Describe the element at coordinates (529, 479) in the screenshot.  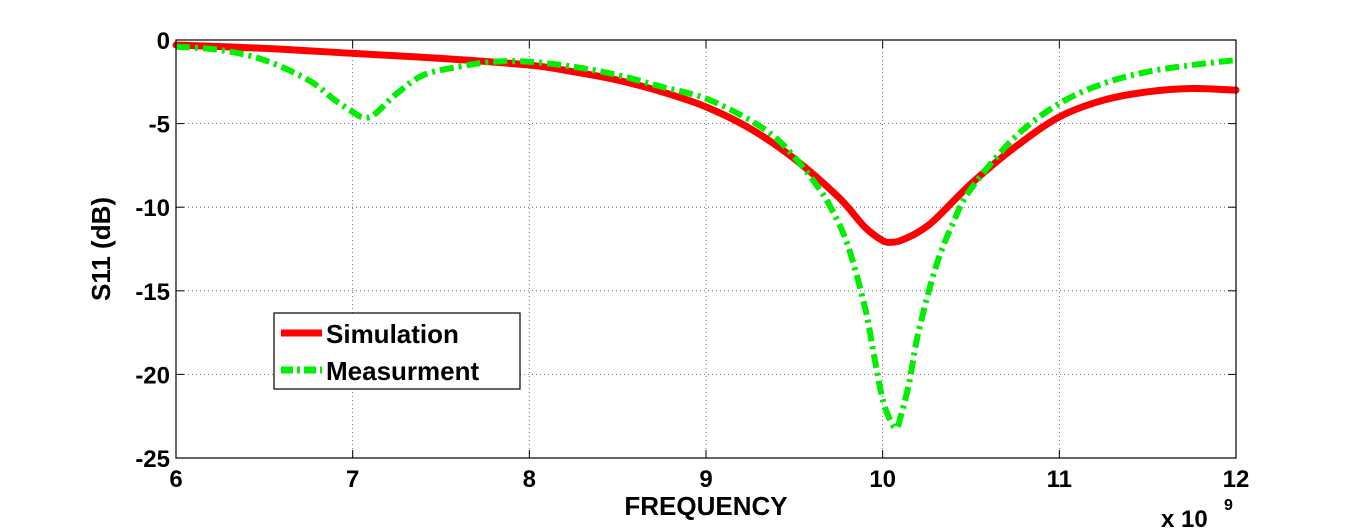
I see `x-tick-label: 8` at that location.